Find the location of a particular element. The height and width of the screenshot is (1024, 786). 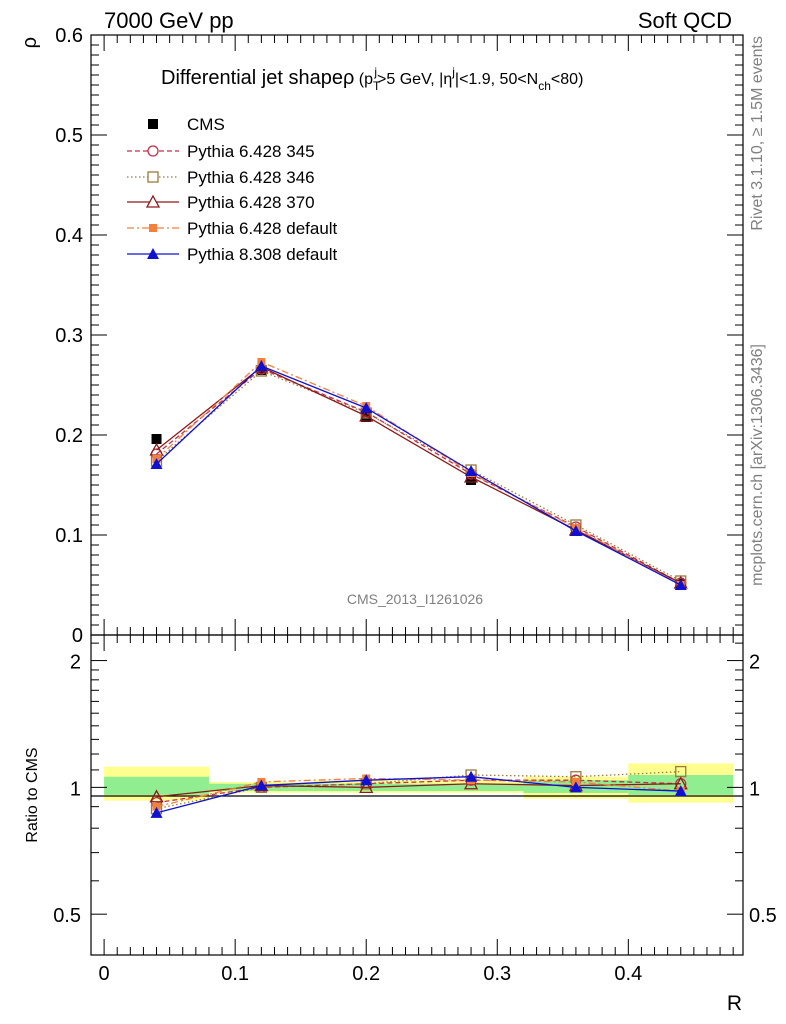

title-mid1: >5 GeV, |η is located at coordinates (414, 79).